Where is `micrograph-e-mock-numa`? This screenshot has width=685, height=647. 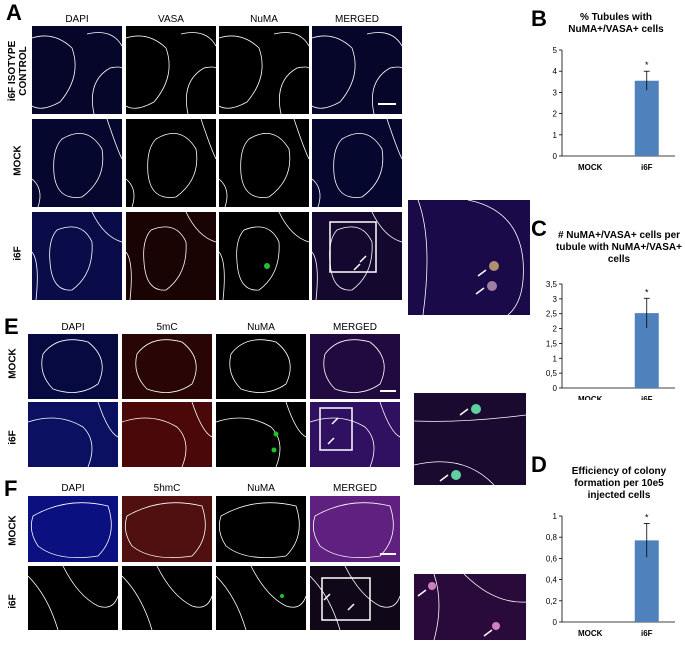
micrograph-e-mock-numa is located at coordinates (261, 366).